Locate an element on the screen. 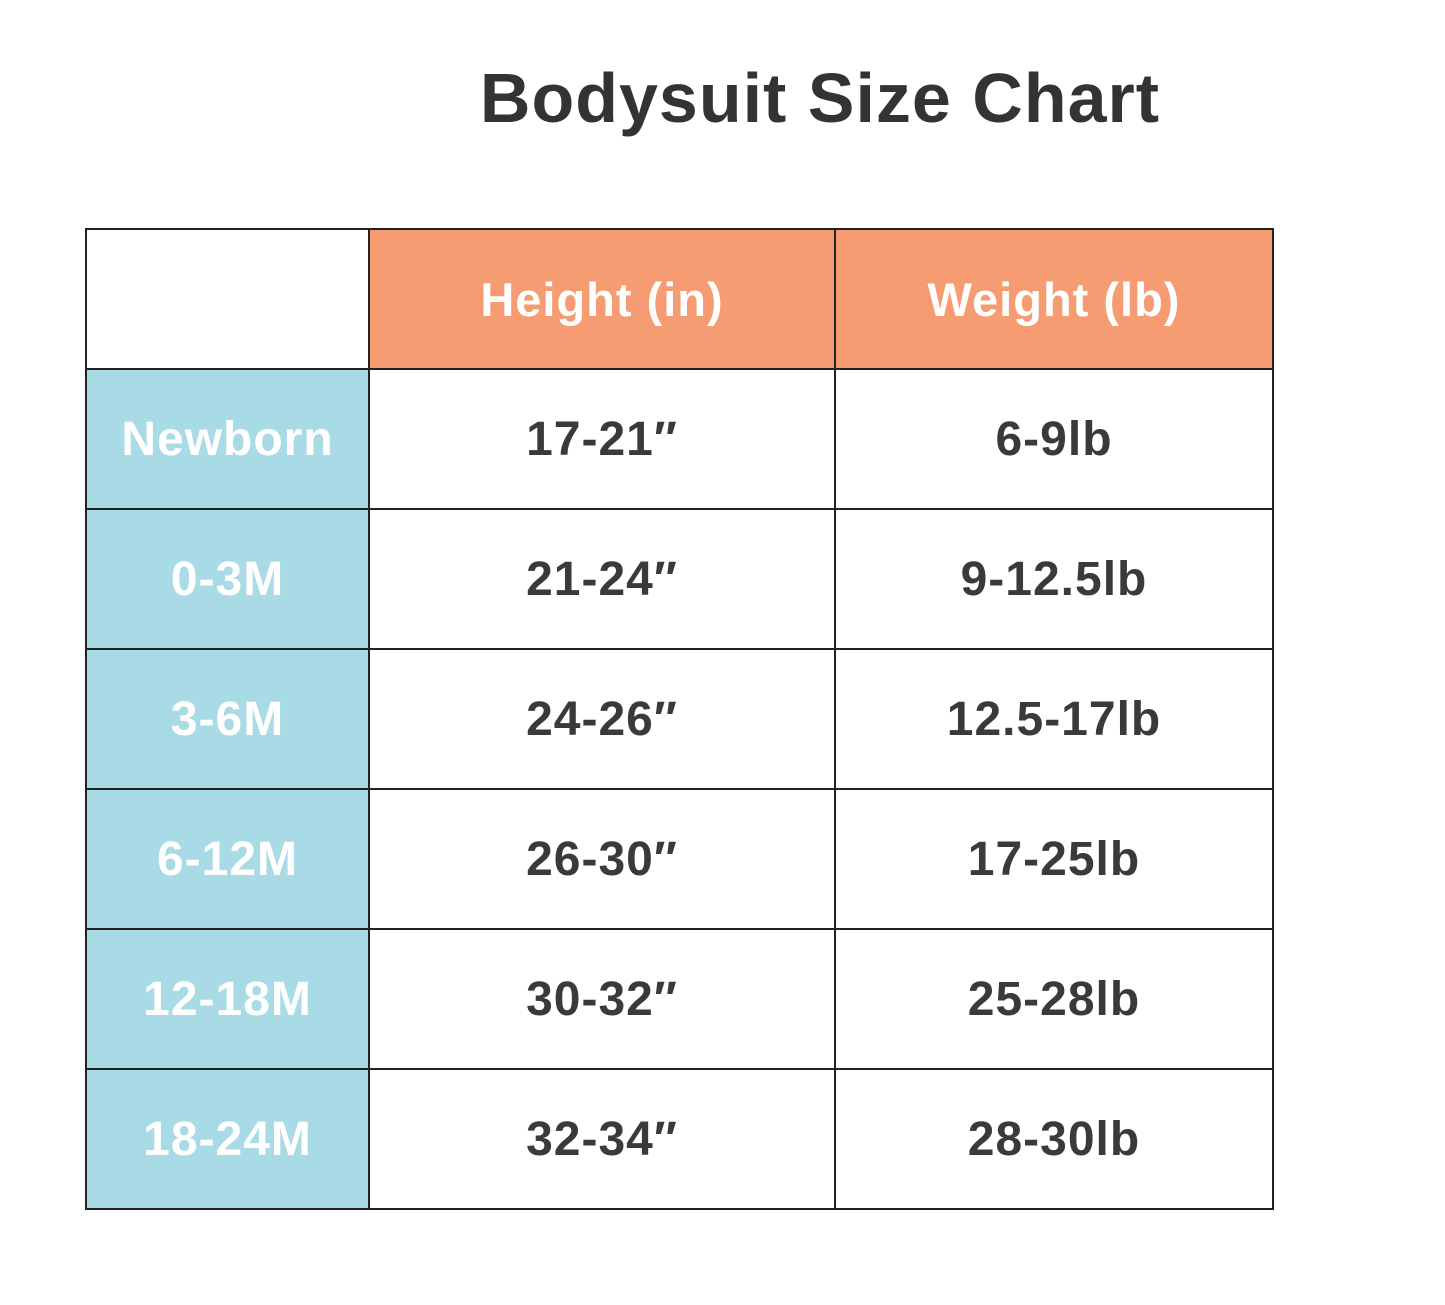 Image resolution: width=1445 pixels, height=1305 pixels. table-row-0-3m: 0-3M 21-24″ 9-12.5lb is located at coordinates (679, 579).